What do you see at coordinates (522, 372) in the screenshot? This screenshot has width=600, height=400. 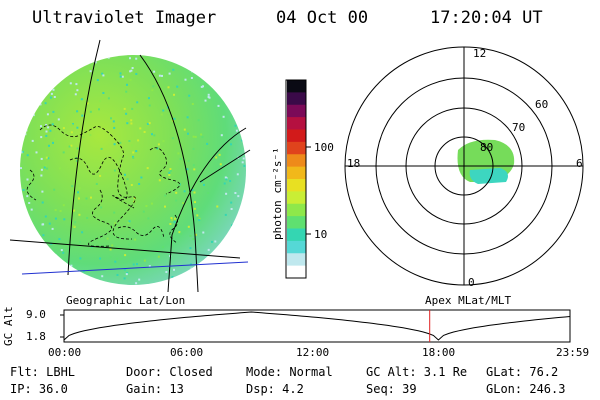 I see `glat-info: GLat: 76.2` at bounding box center [522, 372].